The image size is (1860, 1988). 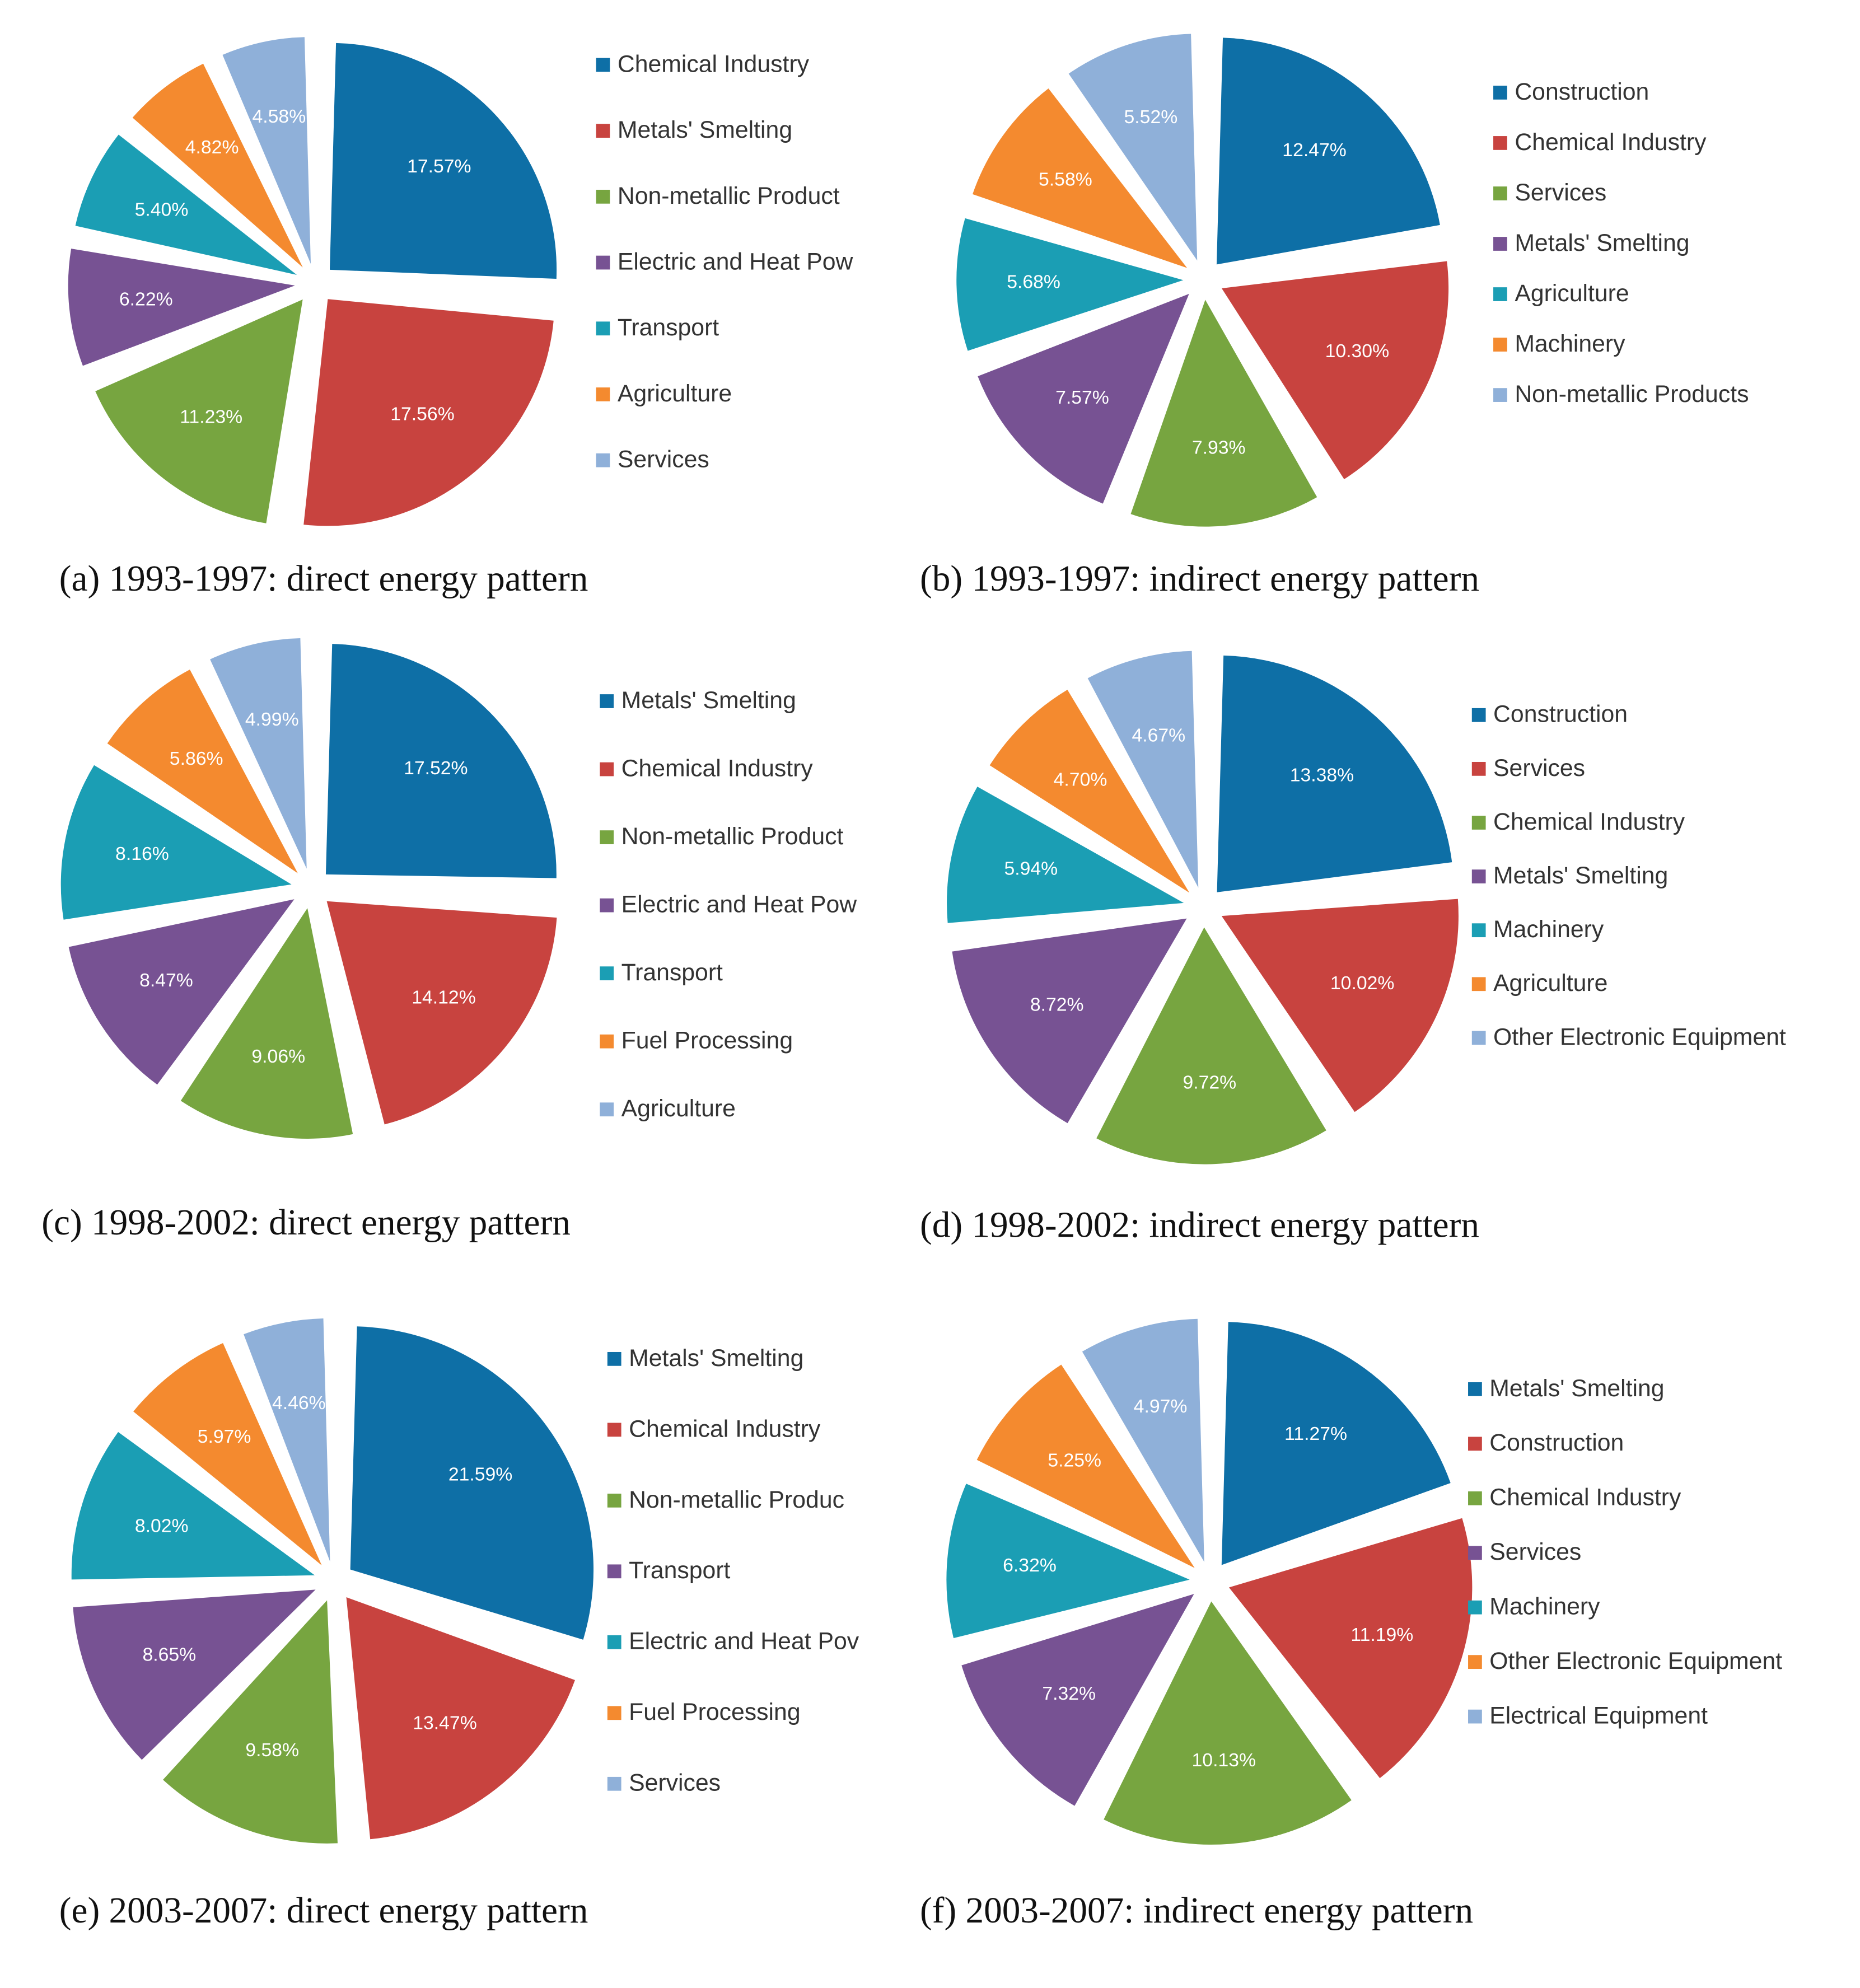 I want to click on legend-swatch-electrical-equipment, so click(x=1475, y=1716).